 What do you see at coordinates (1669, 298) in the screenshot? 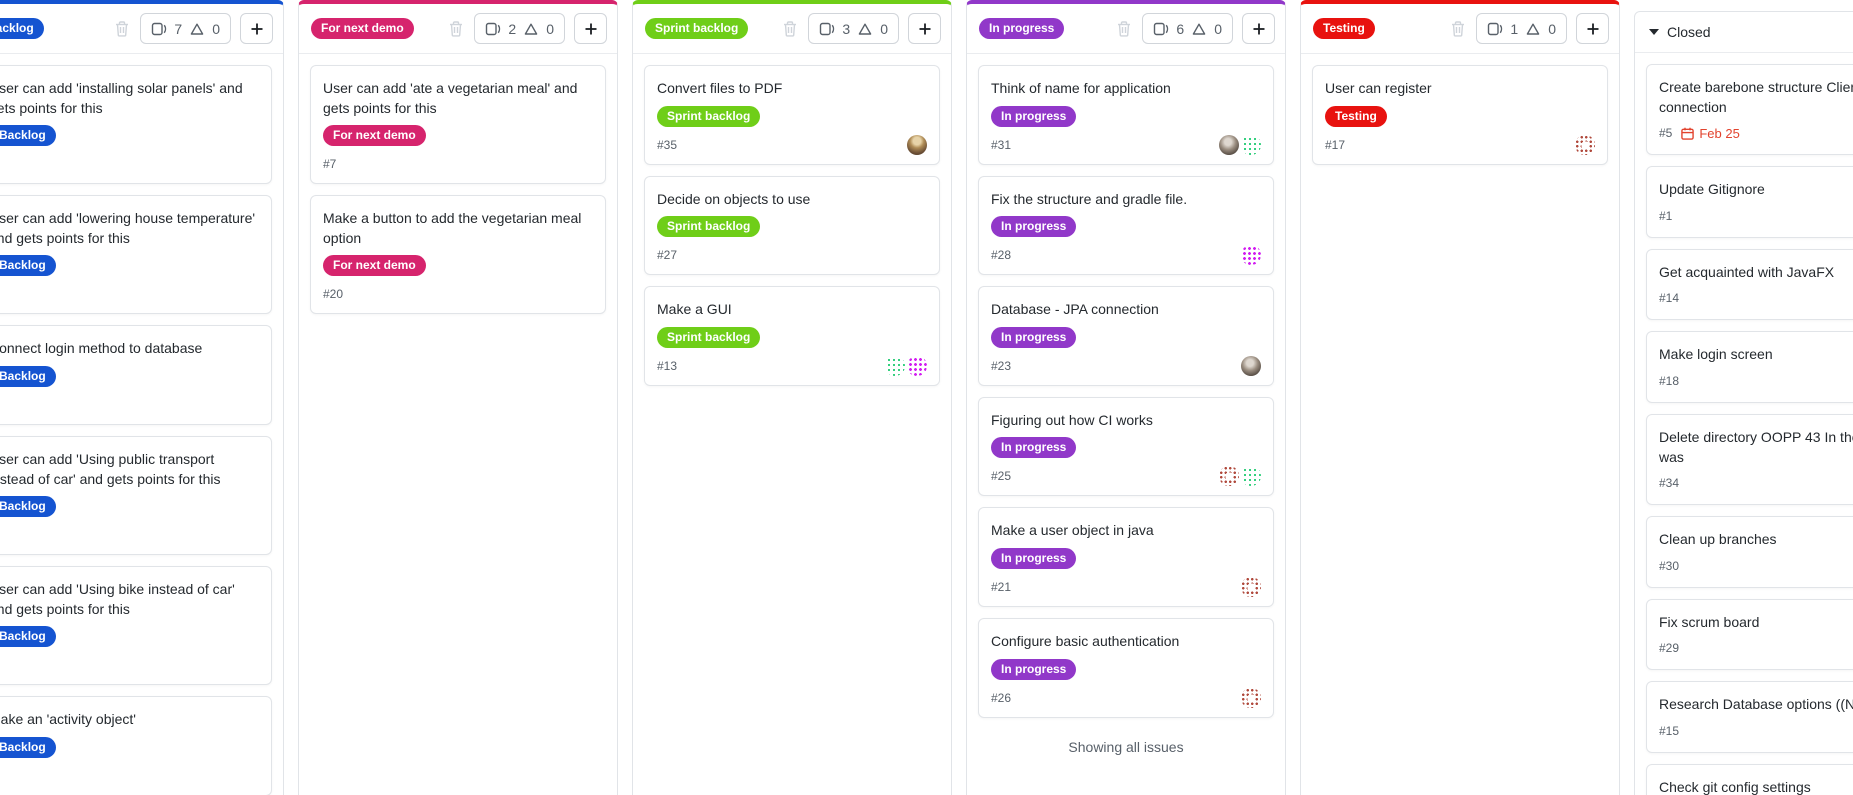
I see `card-number: #14` at bounding box center [1669, 298].